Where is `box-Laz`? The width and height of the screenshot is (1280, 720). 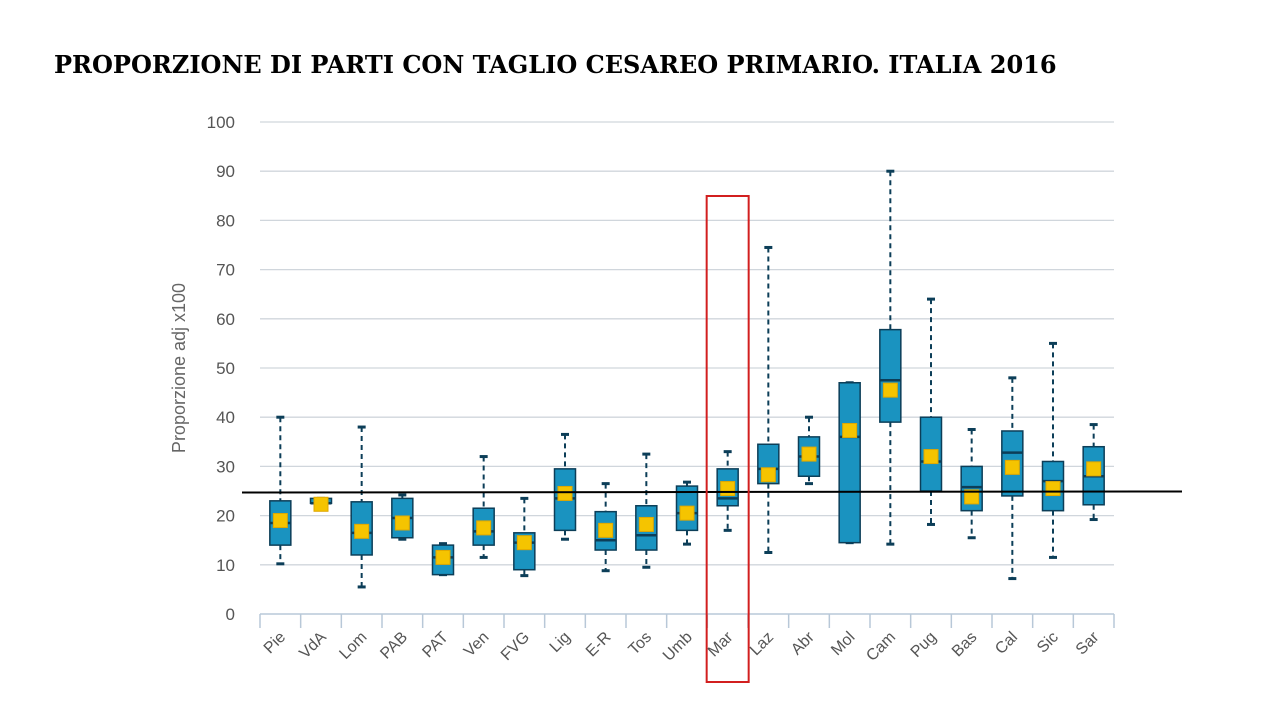 box-Laz is located at coordinates (768, 399).